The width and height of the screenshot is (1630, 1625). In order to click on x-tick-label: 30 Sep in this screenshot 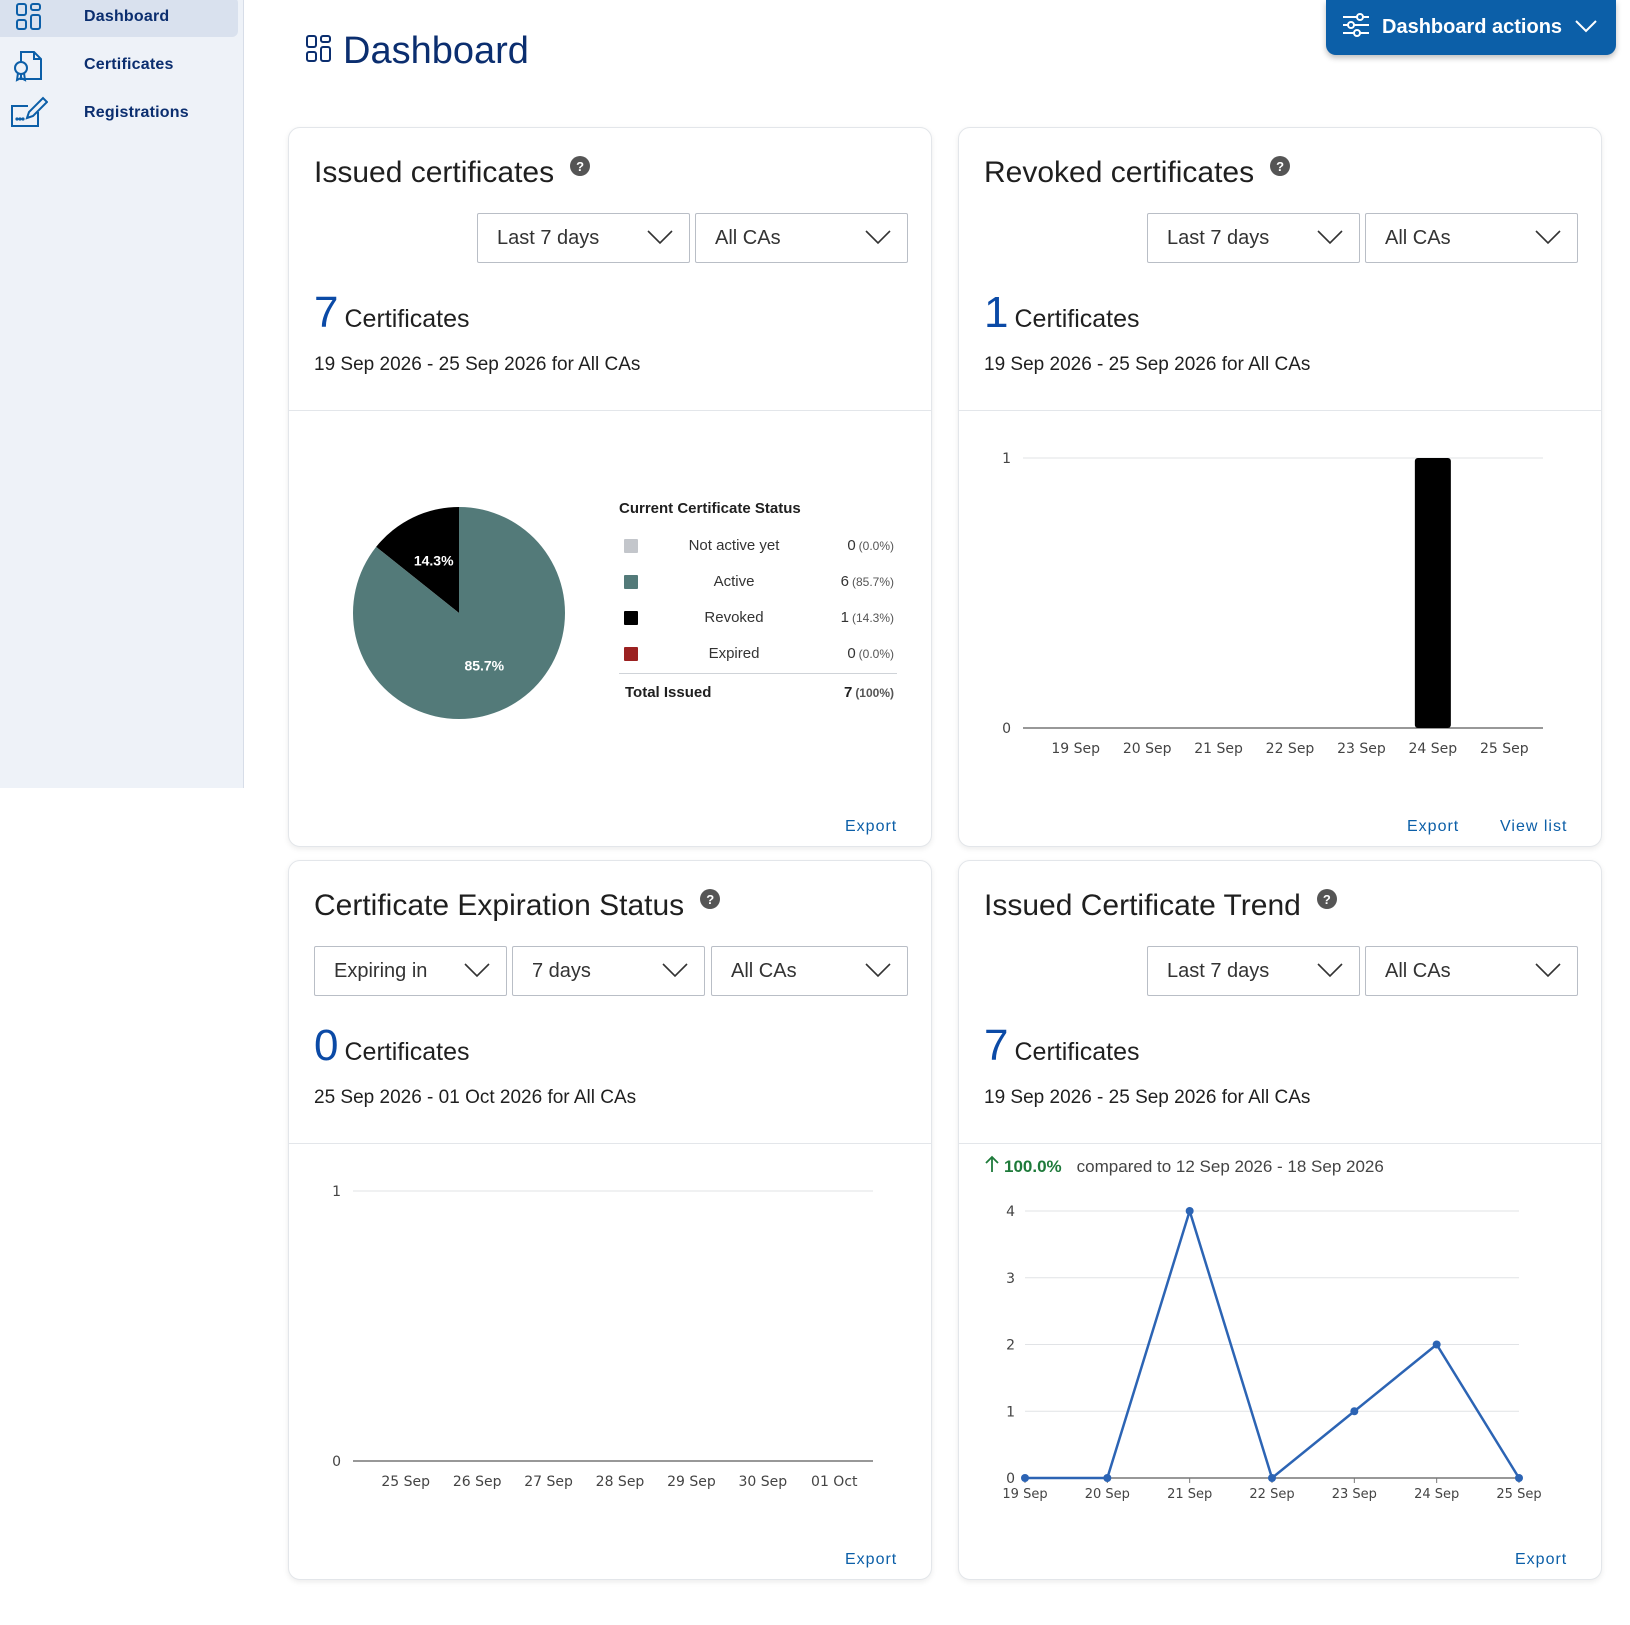, I will do `click(763, 1482)`.